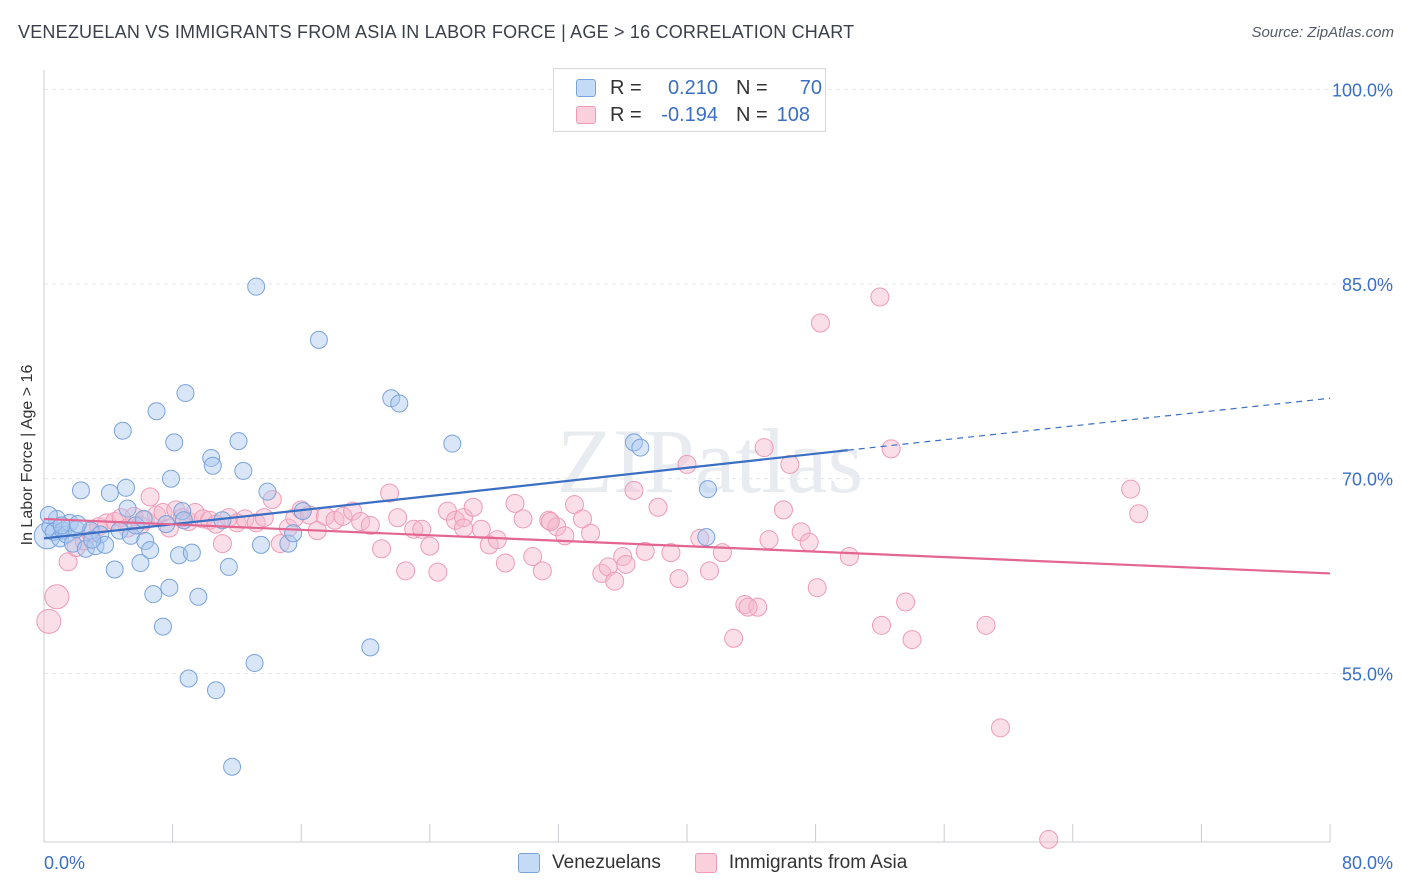  I want to click on watermark: ZIPatlas, so click(710, 461).